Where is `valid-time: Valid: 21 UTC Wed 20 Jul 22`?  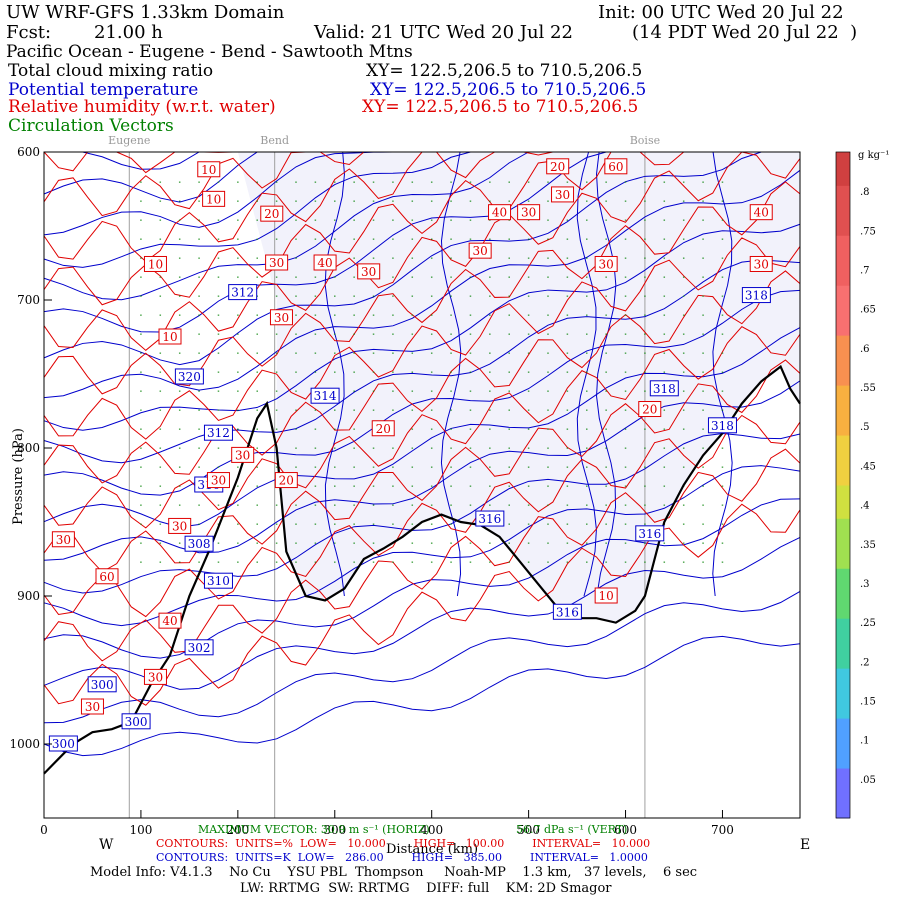 valid-time: Valid: 21 UTC Wed 20 Jul 22 is located at coordinates (443, 32).